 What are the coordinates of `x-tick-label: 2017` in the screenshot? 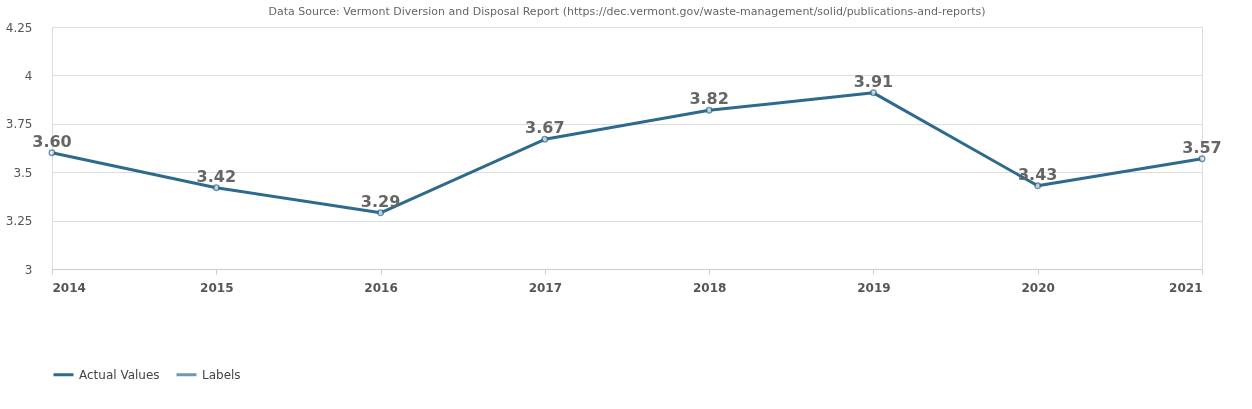 It's located at (545, 287).